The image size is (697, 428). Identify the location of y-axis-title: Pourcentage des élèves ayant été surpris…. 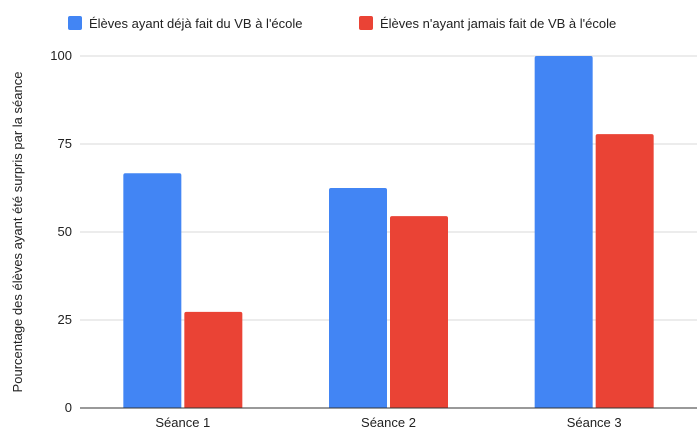
(17, 232).